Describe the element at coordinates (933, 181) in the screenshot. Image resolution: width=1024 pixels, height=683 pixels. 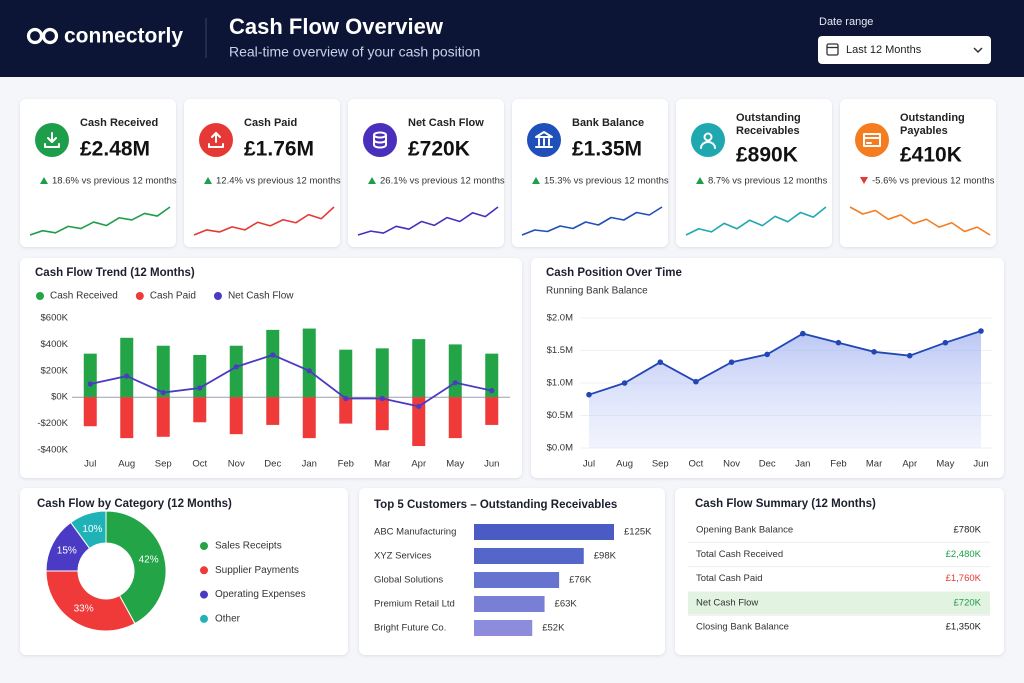
I see `kpi-change: -5.6% vs previous 12 months` at that location.